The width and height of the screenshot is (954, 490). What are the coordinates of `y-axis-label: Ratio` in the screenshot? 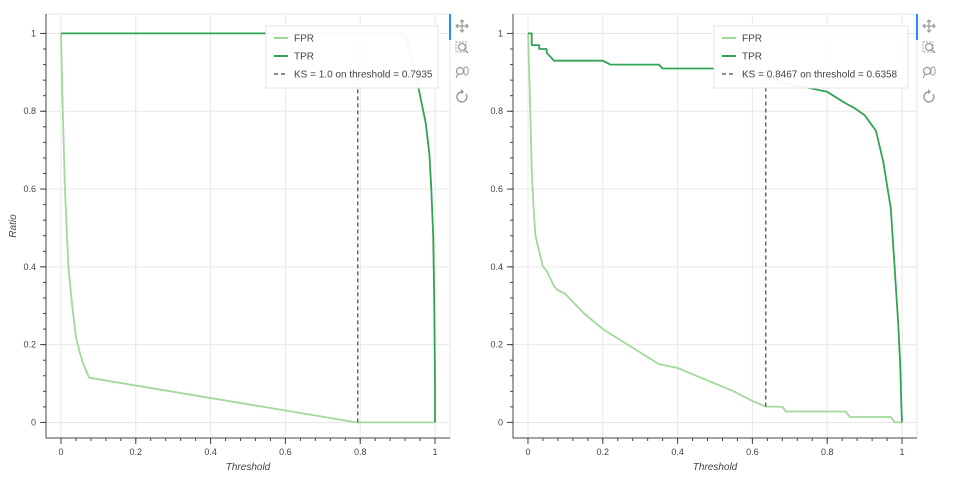 It's located at (13, 226).